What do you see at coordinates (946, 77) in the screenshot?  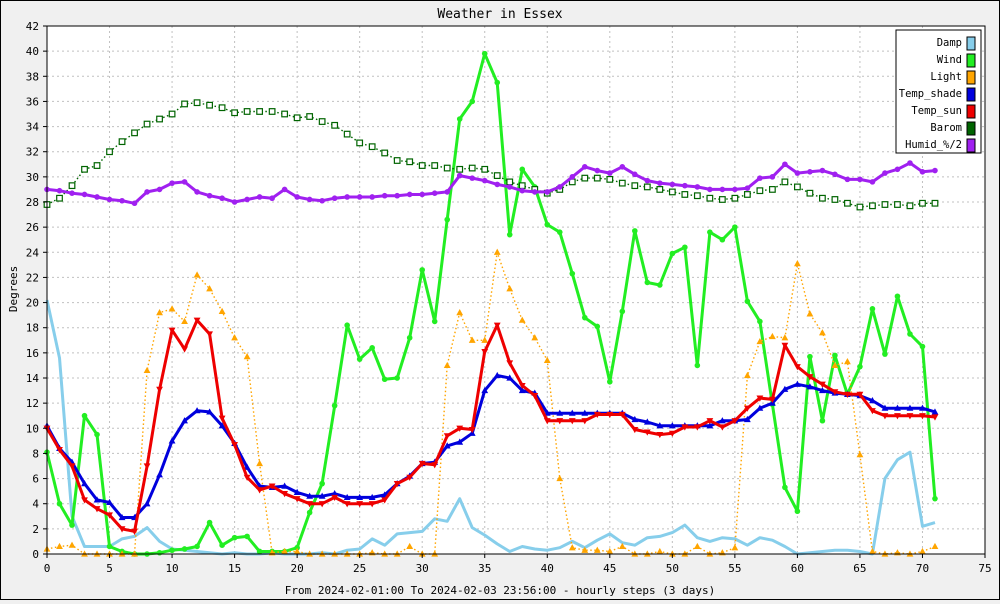 I see `legend-label: Light` at bounding box center [946, 77].